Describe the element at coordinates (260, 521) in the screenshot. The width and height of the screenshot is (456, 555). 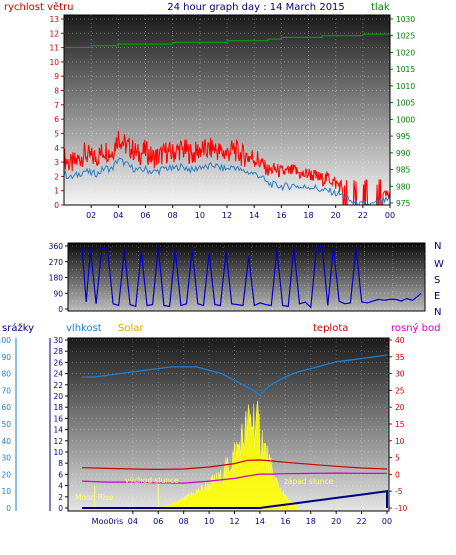
I see `temp-x-tick-label: 14` at that location.